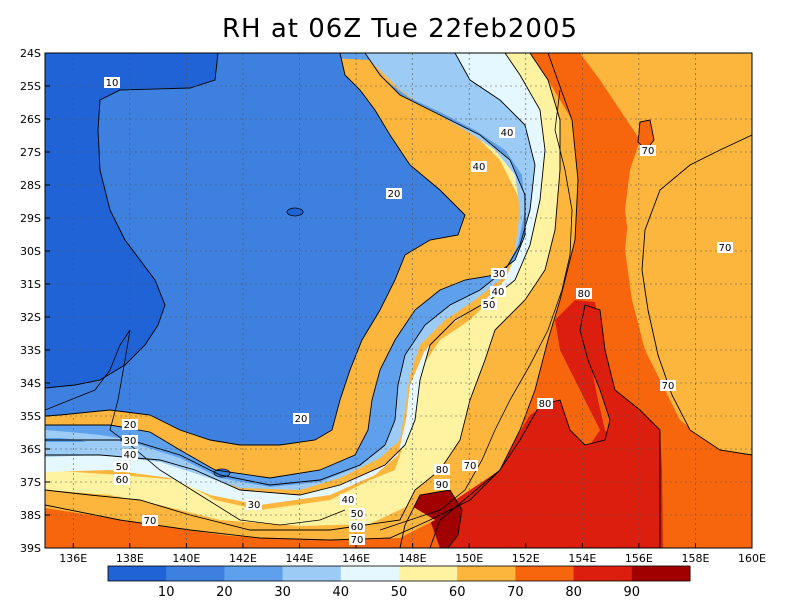 This screenshot has width=800, height=600. Describe the element at coordinates (243, 558) in the screenshot. I see `lon-tick-label: 142E` at that location.